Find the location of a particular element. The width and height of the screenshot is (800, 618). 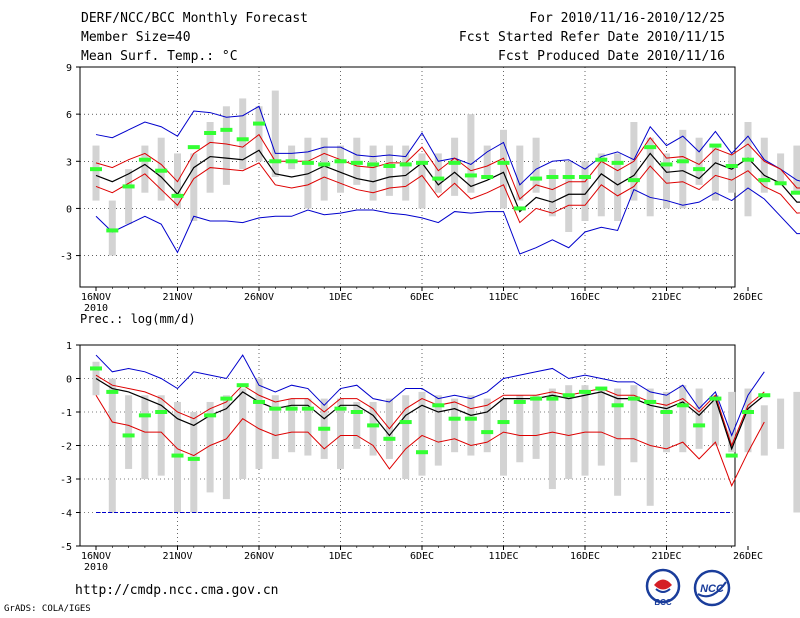

prec-xsub-label: 2010 is located at coordinates (96, 567).